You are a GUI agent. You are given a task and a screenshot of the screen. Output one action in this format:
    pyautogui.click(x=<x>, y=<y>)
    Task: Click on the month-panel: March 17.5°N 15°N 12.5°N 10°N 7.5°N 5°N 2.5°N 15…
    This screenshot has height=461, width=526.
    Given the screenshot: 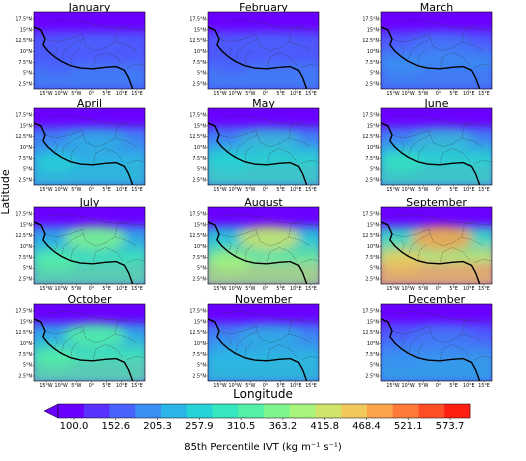 What is the action you would take?
    pyautogui.click(x=427, y=49)
    